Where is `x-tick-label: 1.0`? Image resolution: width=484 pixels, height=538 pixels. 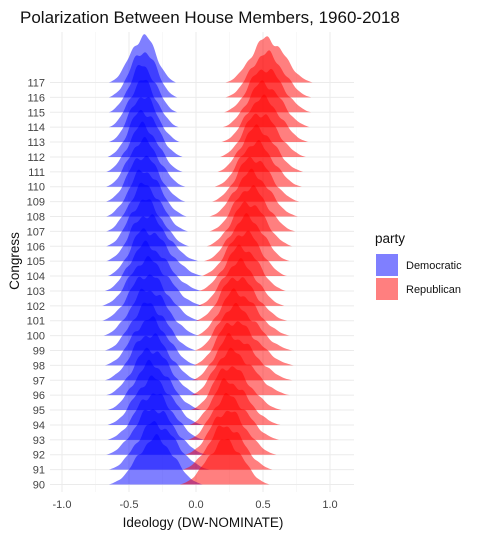 x-tick-label: 1.0 is located at coordinates (329, 505).